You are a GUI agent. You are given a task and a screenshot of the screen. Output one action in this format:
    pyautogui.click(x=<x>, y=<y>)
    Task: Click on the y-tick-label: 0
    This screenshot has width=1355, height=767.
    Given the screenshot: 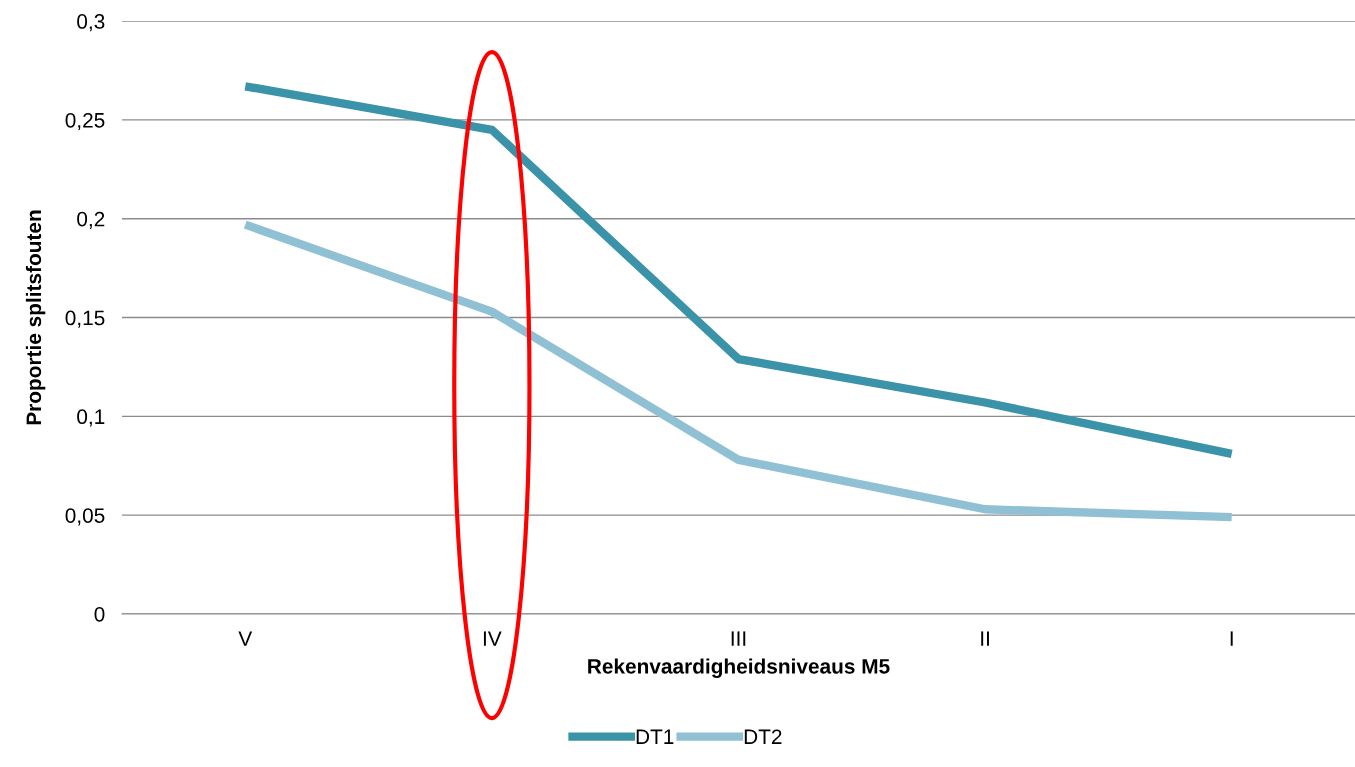 What is the action you would take?
    pyautogui.click(x=99, y=614)
    